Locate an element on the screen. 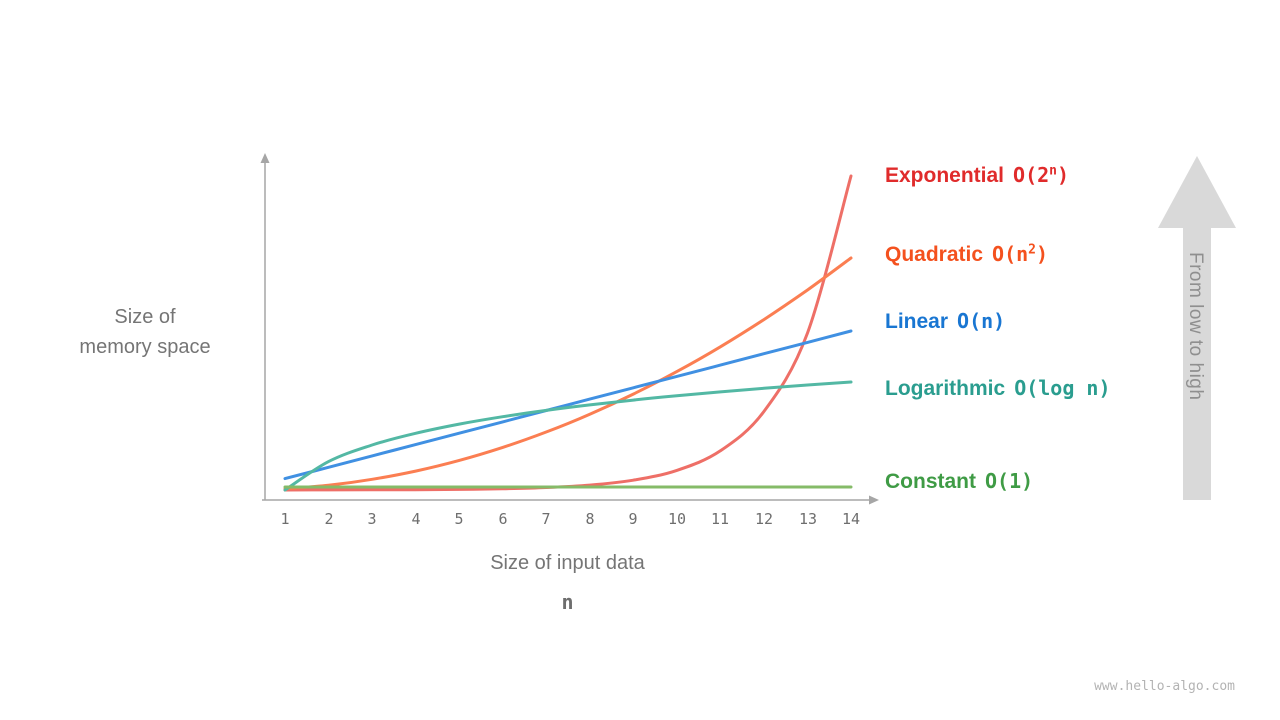  legend-linear: Linear O(n) is located at coordinates (945, 324).